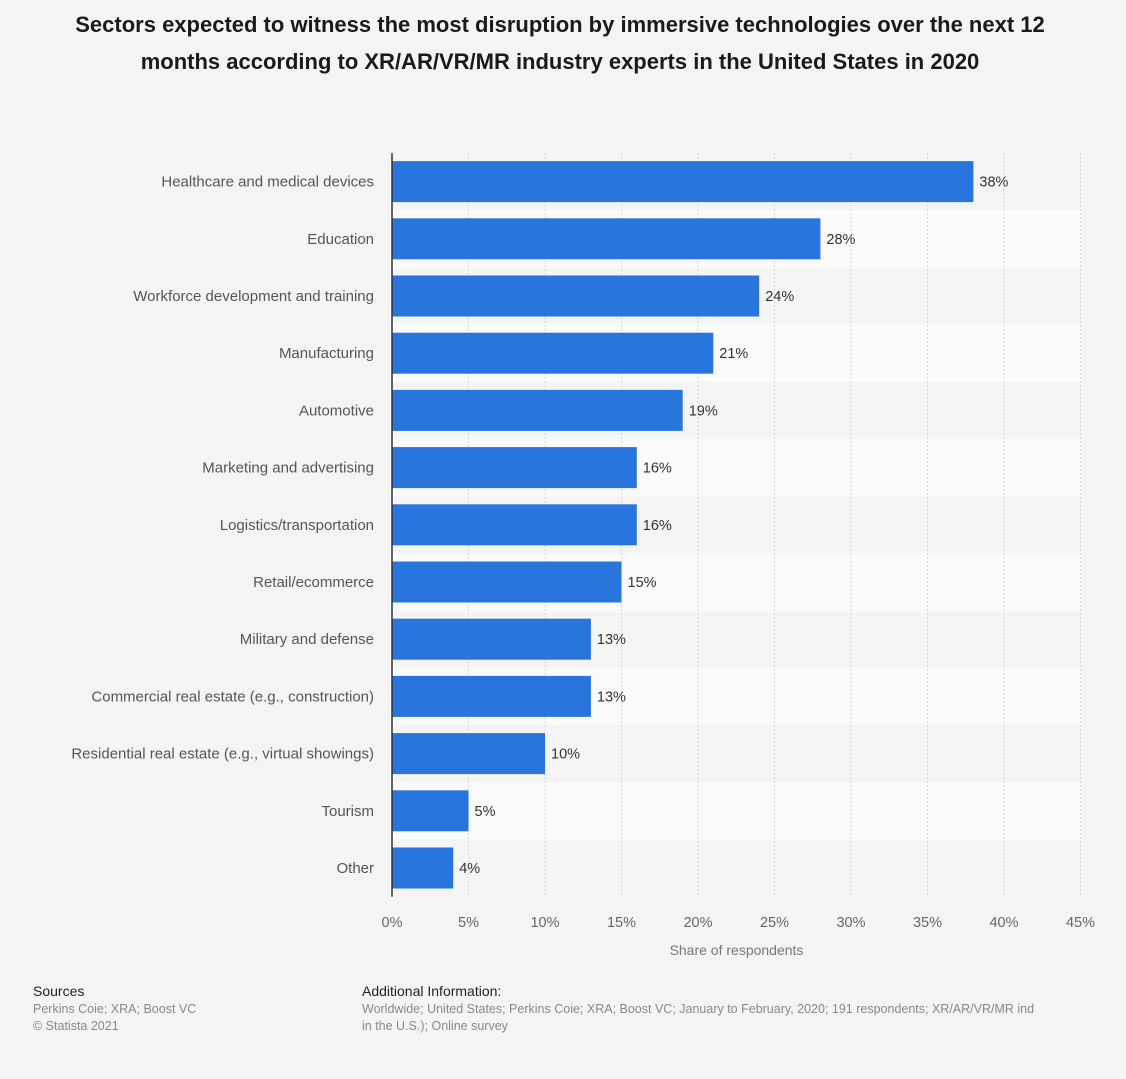 The width and height of the screenshot is (1126, 1079). Describe the element at coordinates (485, 812) in the screenshot. I see `value-label: 5%` at that location.